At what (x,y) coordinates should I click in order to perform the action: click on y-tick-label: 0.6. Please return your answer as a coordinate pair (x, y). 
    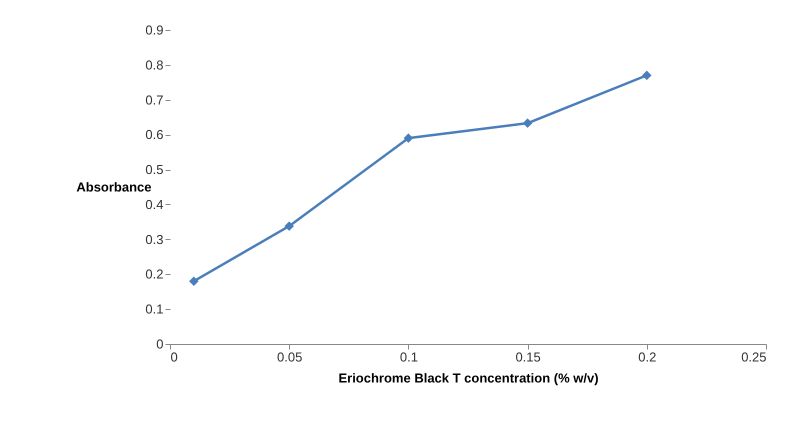
    Looking at the image, I should click on (154, 134).